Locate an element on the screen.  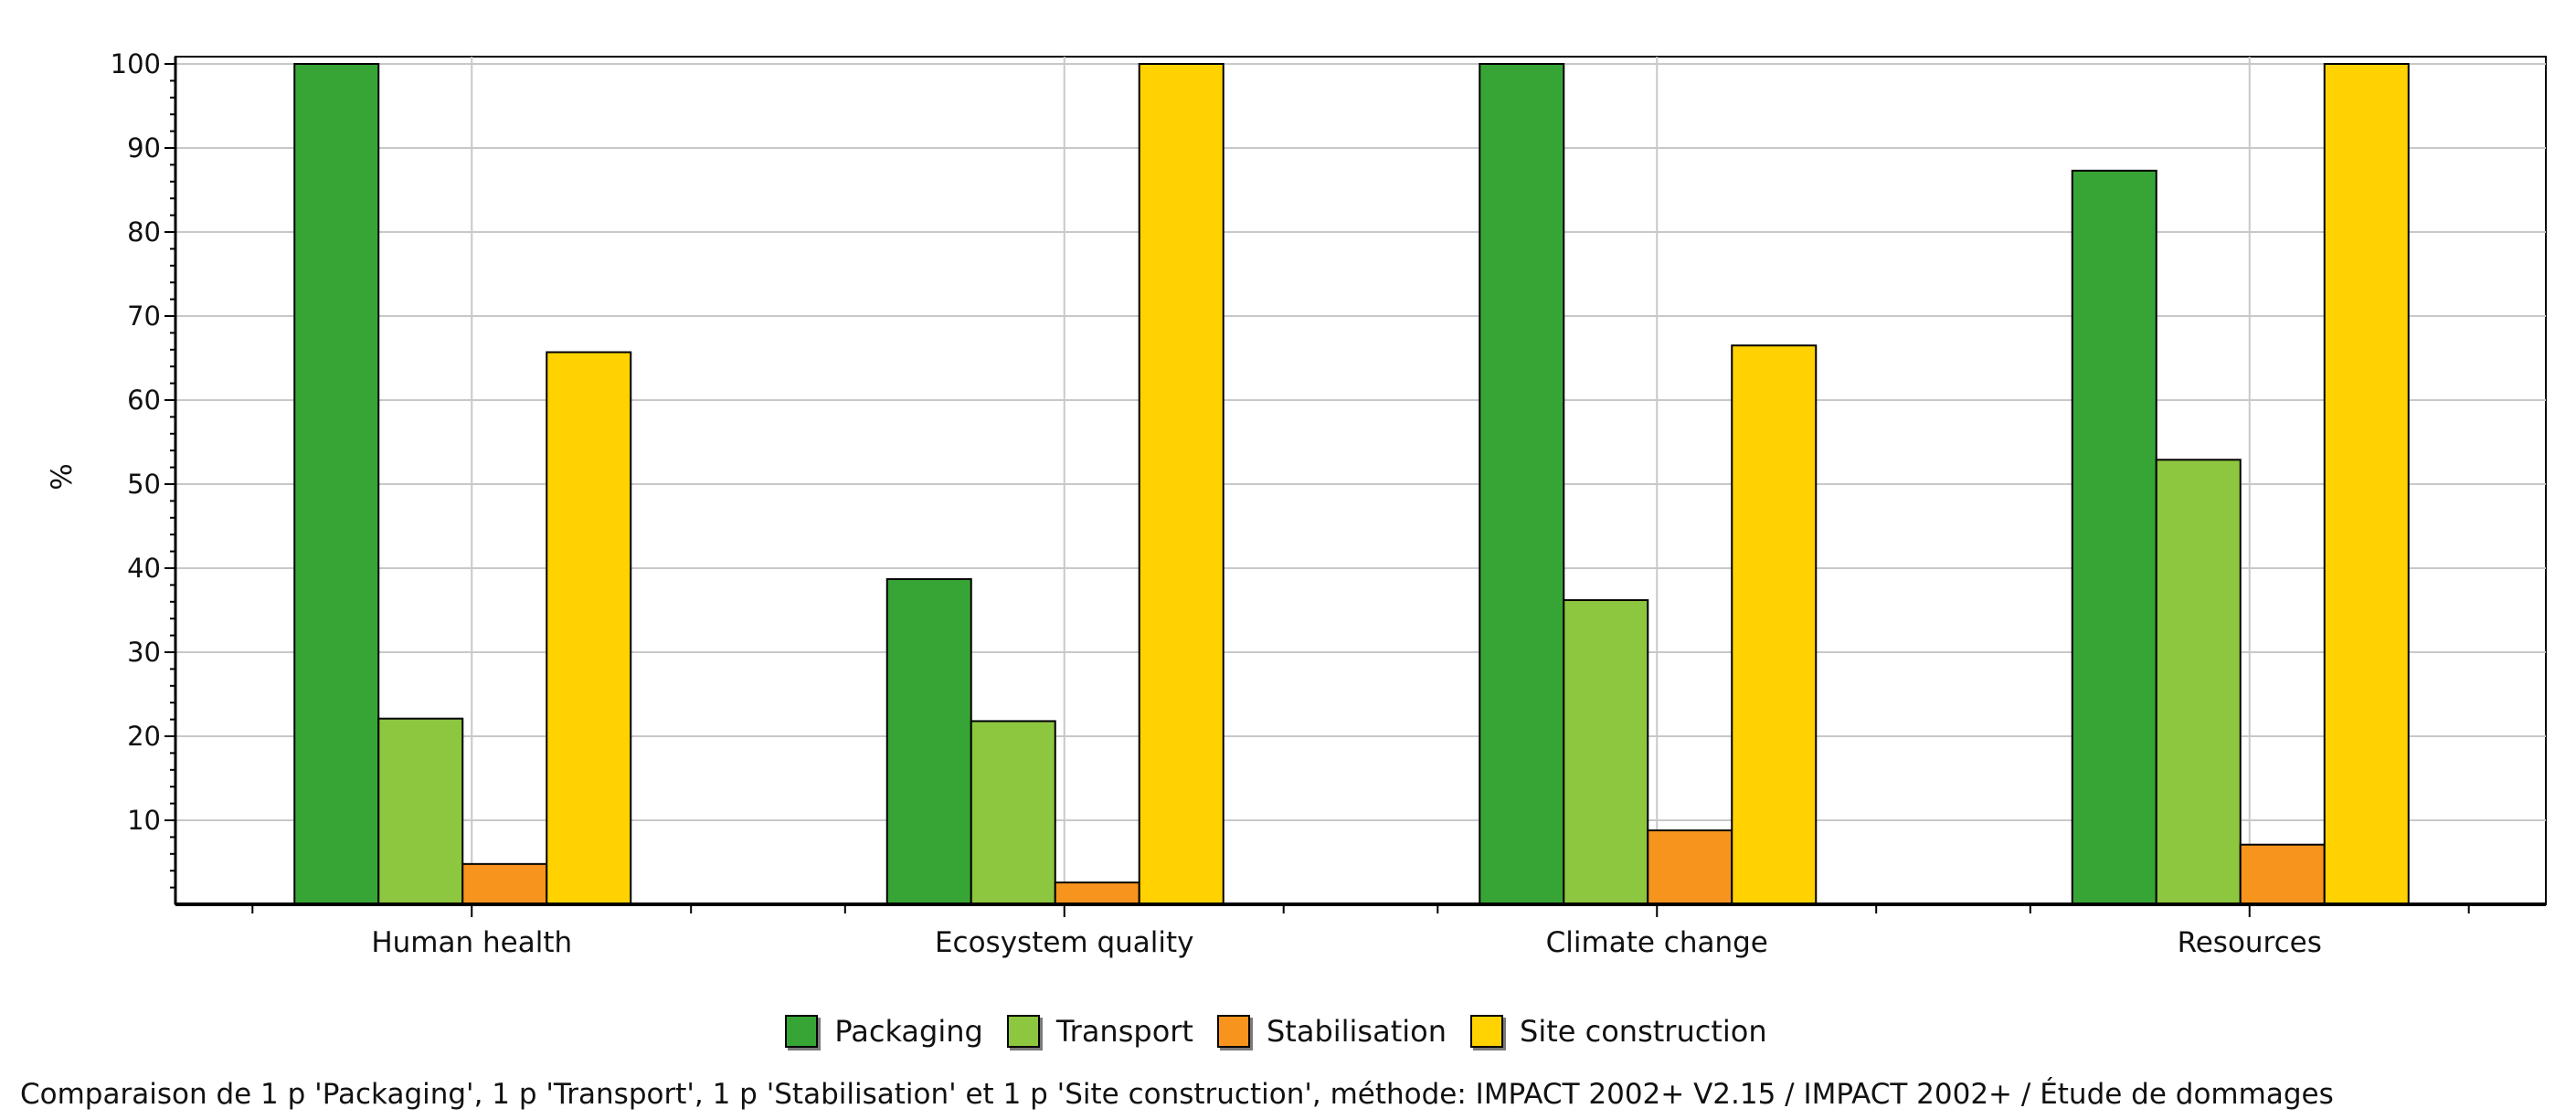
x-category-label: Ecosystem quality is located at coordinates (1064, 942).